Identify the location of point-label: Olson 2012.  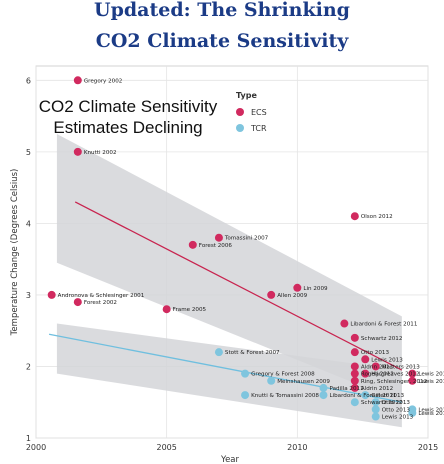
(377, 217).